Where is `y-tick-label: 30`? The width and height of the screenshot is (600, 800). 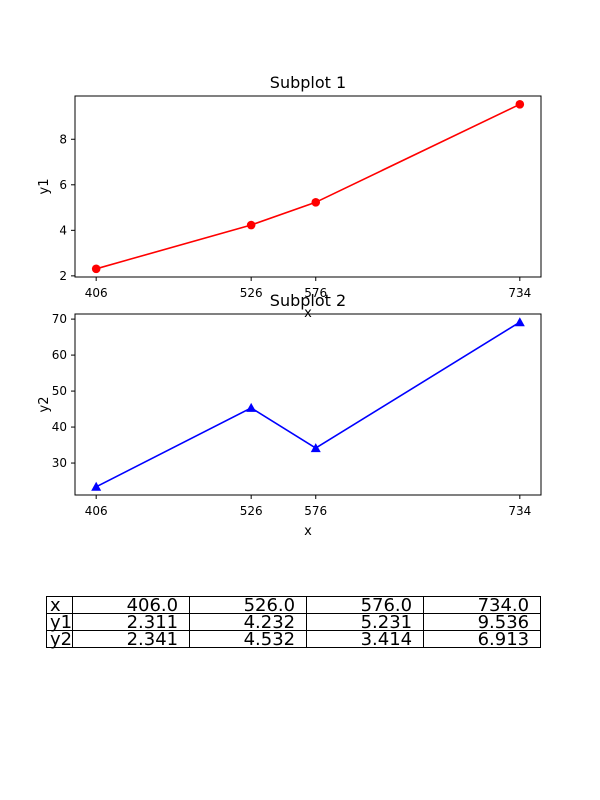
y-tick-label: 30 is located at coordinates (59, 463).